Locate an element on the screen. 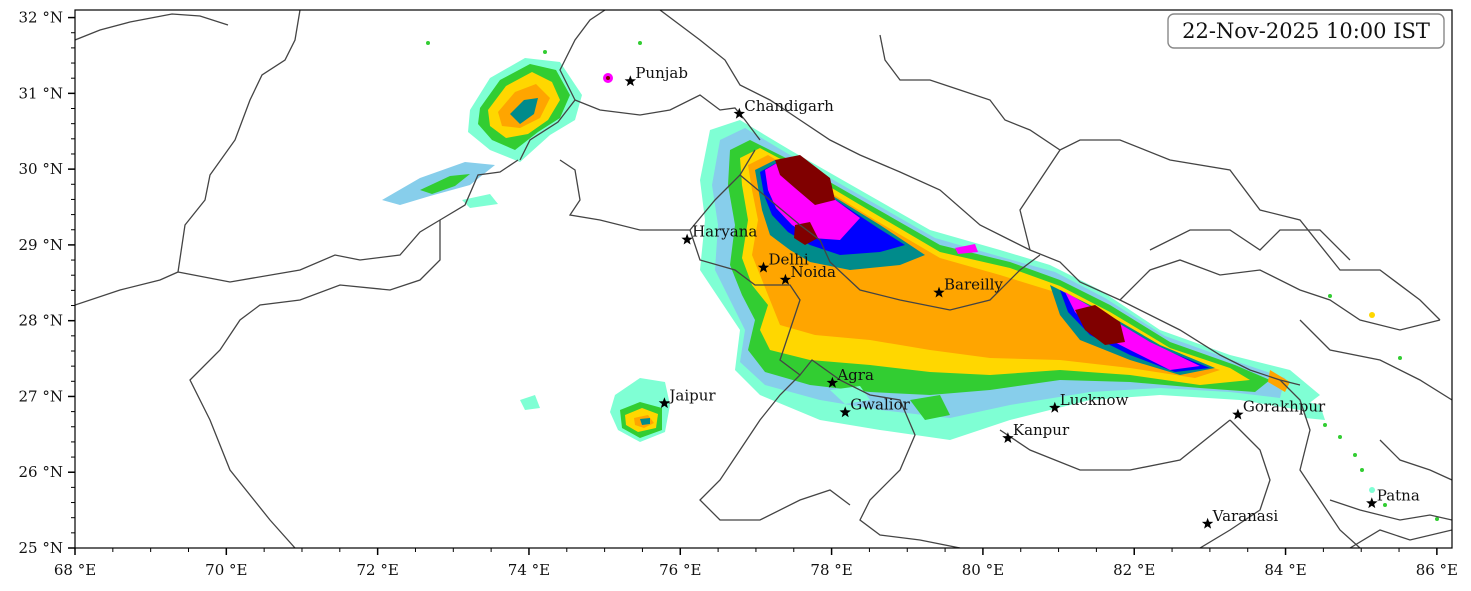 This screenshot has height=591, width=1471. city-label-gorakhpur: Gorakhpur is located at coordinates (1284, 407).